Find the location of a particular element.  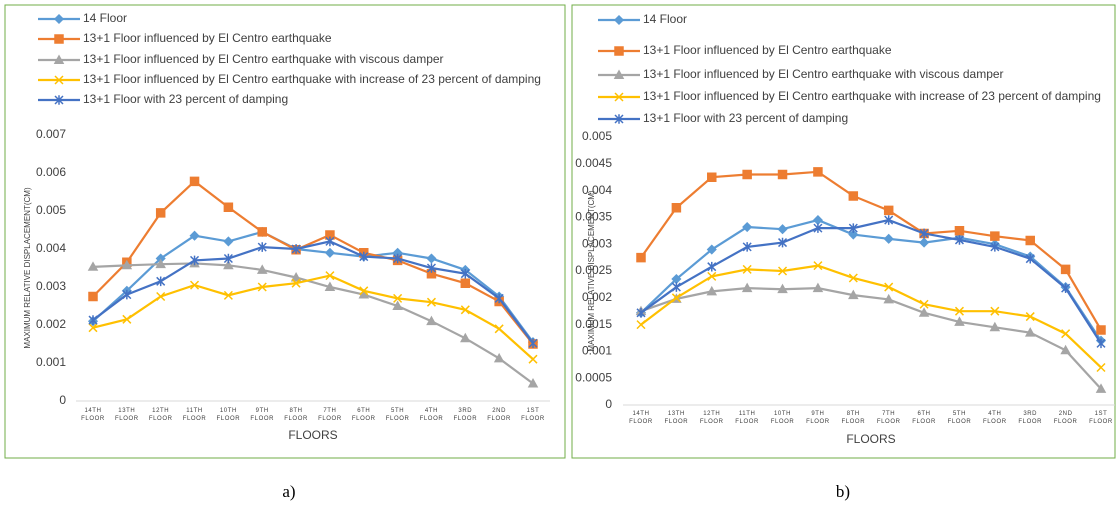

x-tick-label: 6TH FLOOR is located at coordinates (924, 418).